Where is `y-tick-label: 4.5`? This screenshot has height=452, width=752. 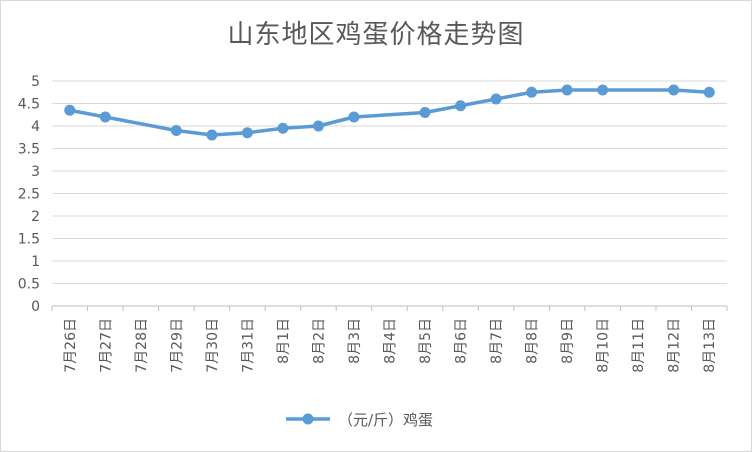
y-tick-label: 4.5 is located at coordinates (29, 105).